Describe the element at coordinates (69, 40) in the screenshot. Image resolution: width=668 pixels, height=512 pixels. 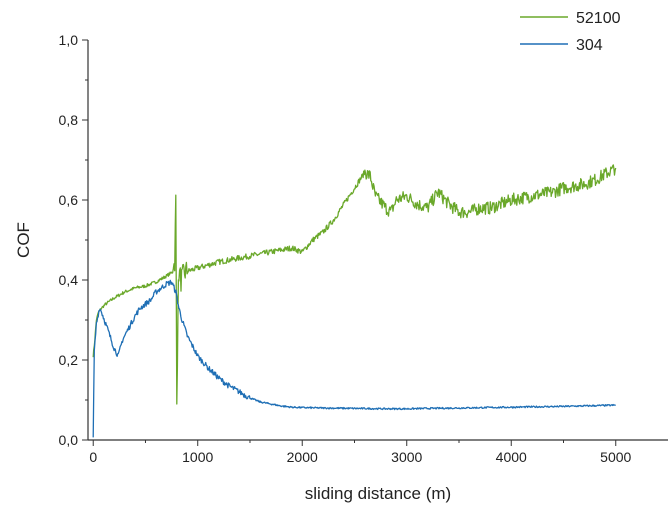
I see `y-tick-label: 1,0` at that location.